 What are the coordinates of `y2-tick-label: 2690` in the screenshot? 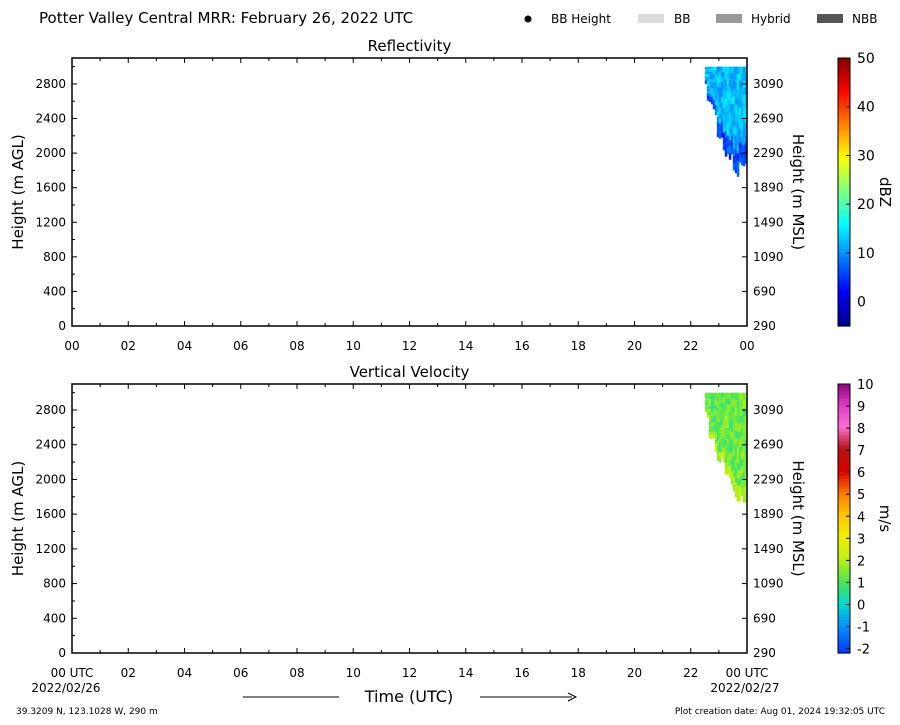 It's located at (768, 119).